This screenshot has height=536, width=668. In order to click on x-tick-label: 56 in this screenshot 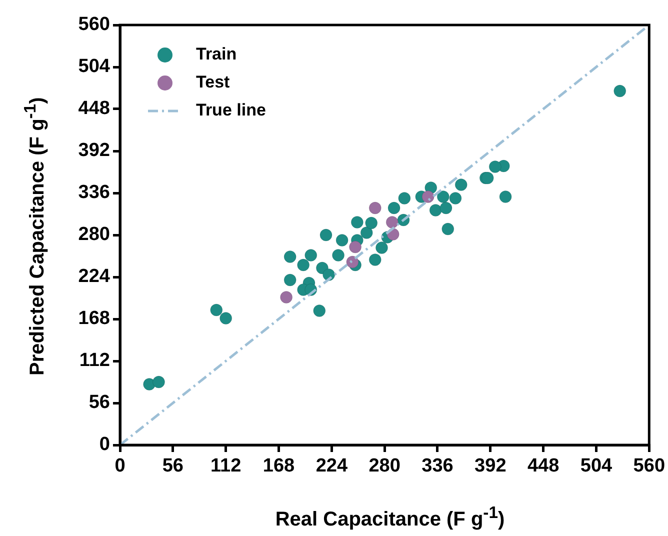, I will do `click(173, 466)`.